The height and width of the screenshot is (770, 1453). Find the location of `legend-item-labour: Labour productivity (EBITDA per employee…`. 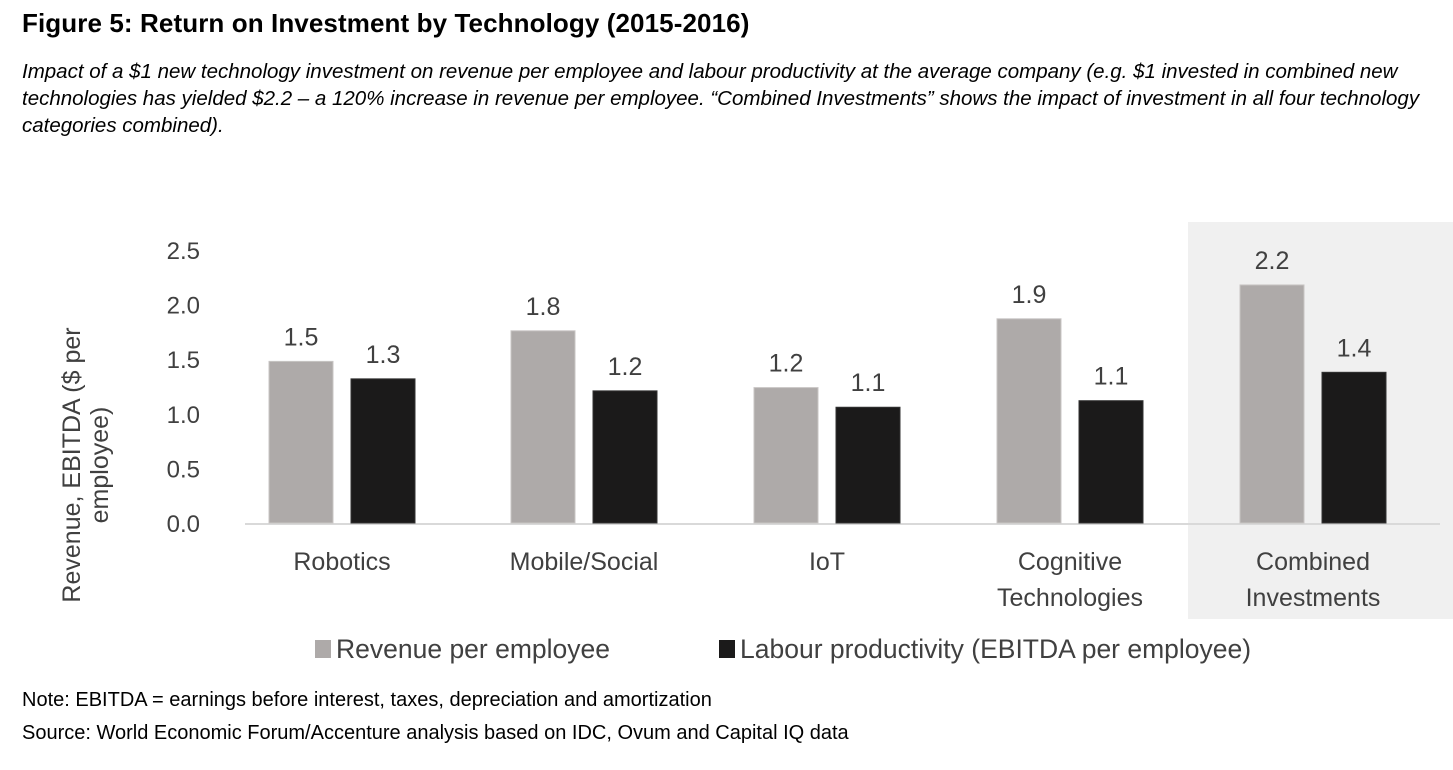

legend-item-labour: Labour productivity (EBITDA per employee… is located at coordinates (985, 649).